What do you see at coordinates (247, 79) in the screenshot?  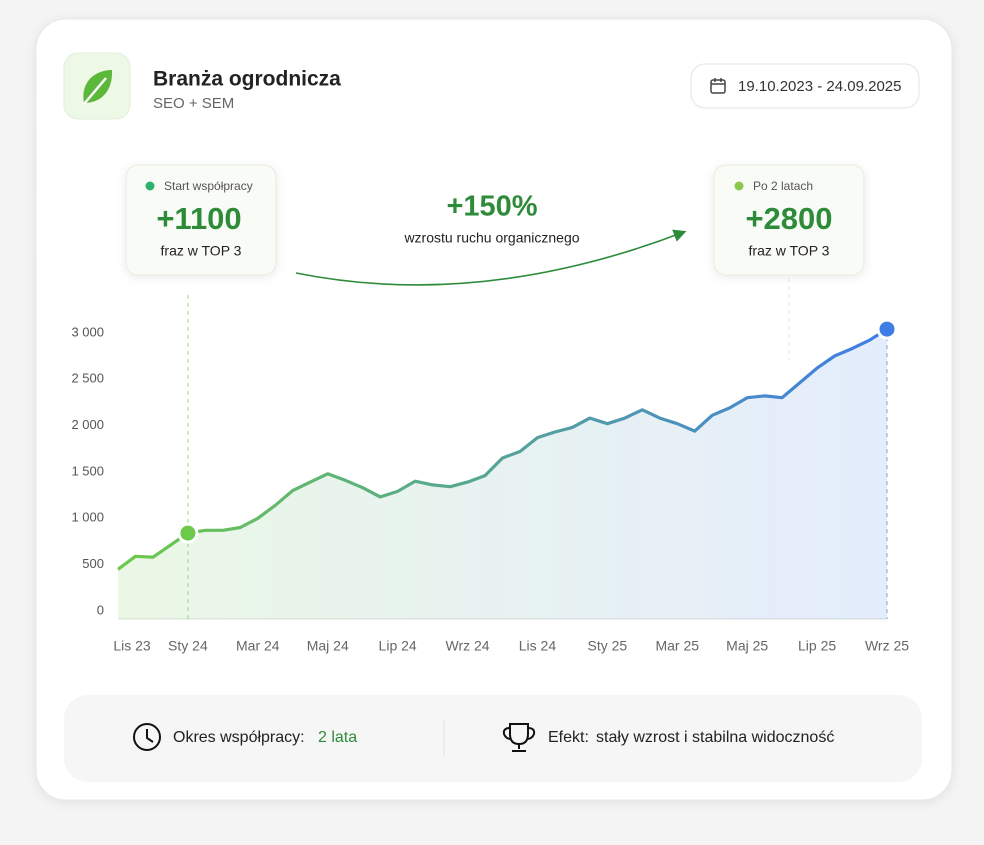 I see `title: Branża ogrodnicza` at bounding box center [247, 79].